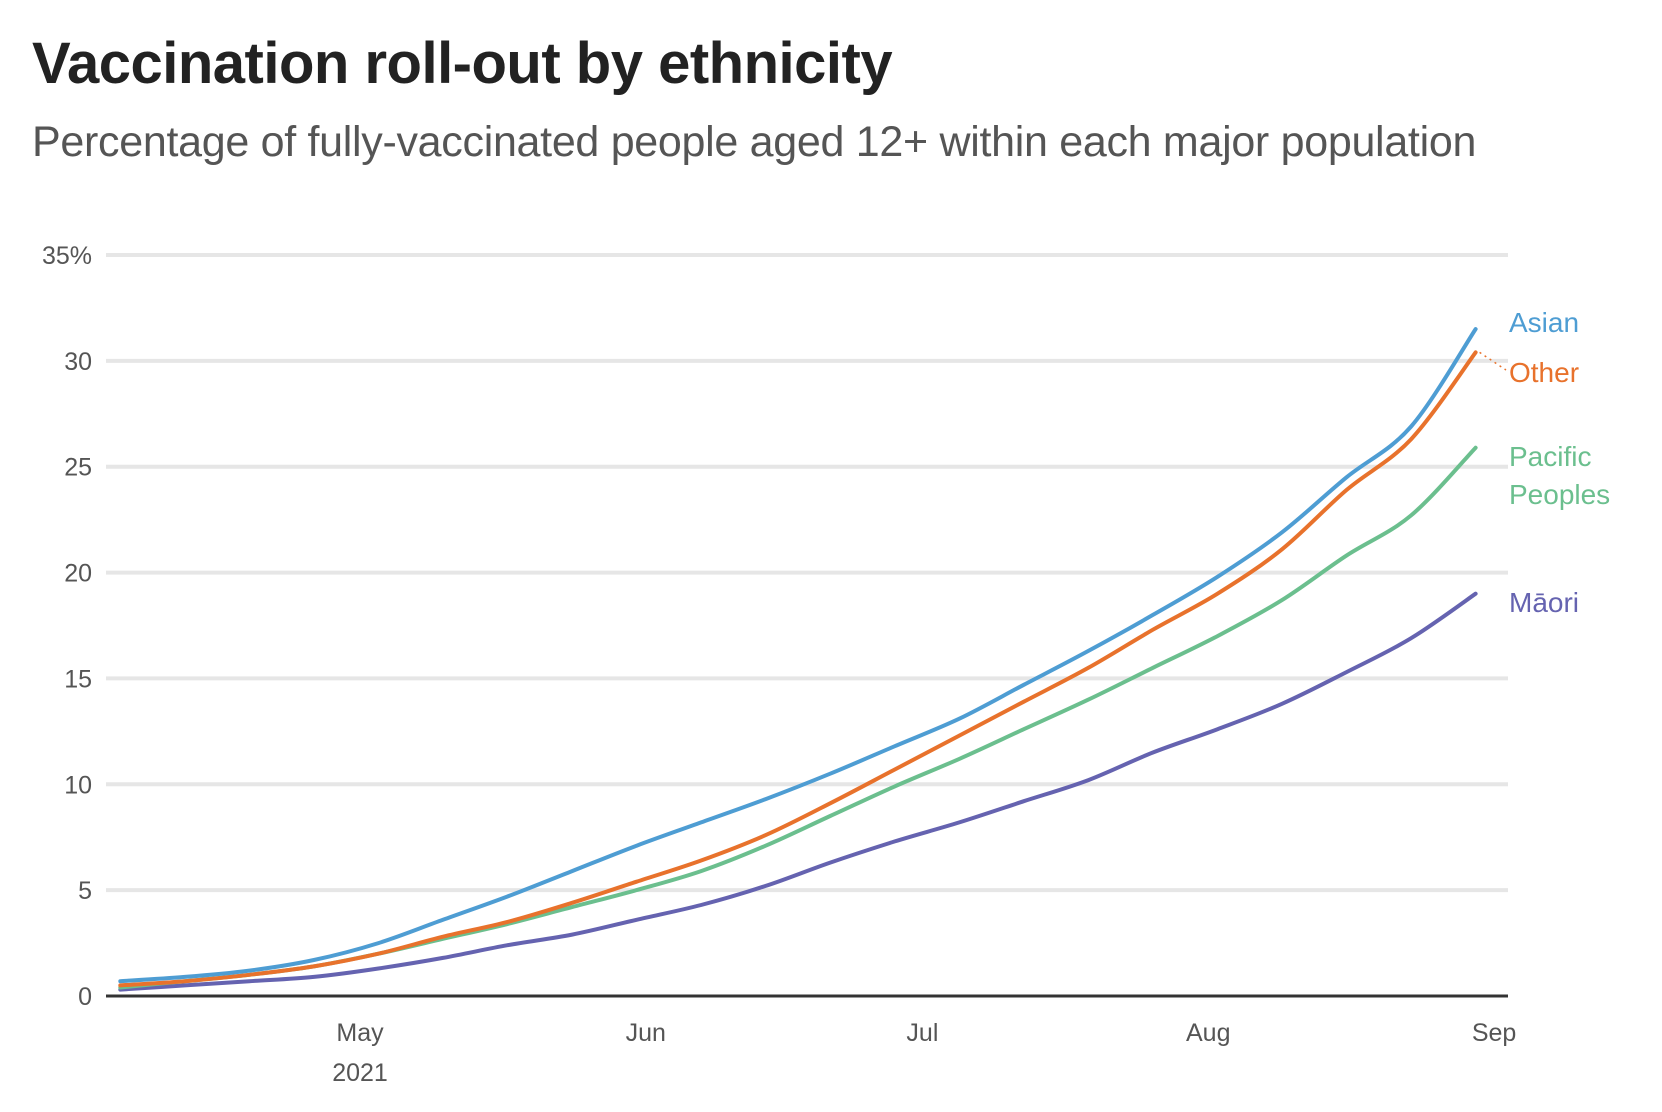 The height and width of the screenshot is (1112, 1662). I want to click on series-labels: Māori Pacific Peoples Other Asian, so click(1544, 462).